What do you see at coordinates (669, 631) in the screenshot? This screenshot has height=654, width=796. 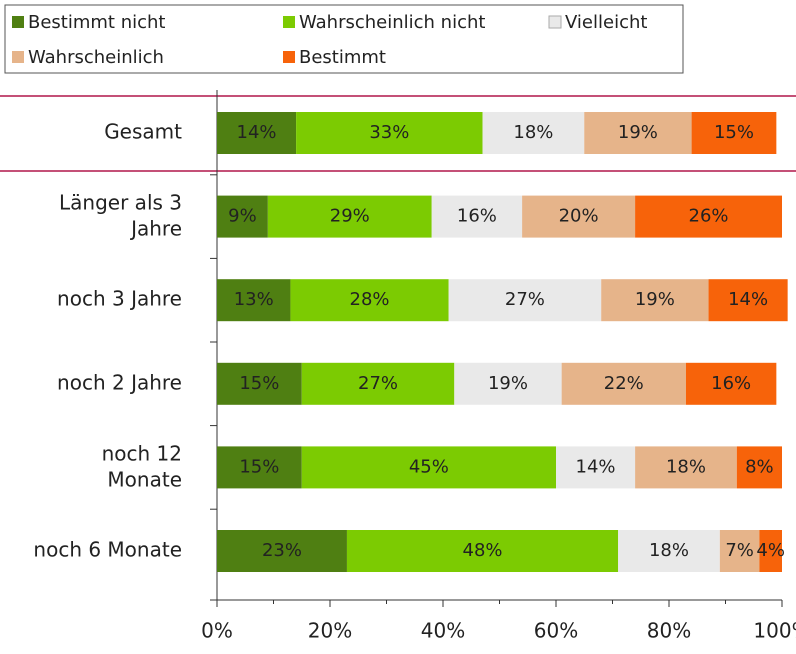 I see `x-tick-label: 80%` at bounding box center [669, 631].